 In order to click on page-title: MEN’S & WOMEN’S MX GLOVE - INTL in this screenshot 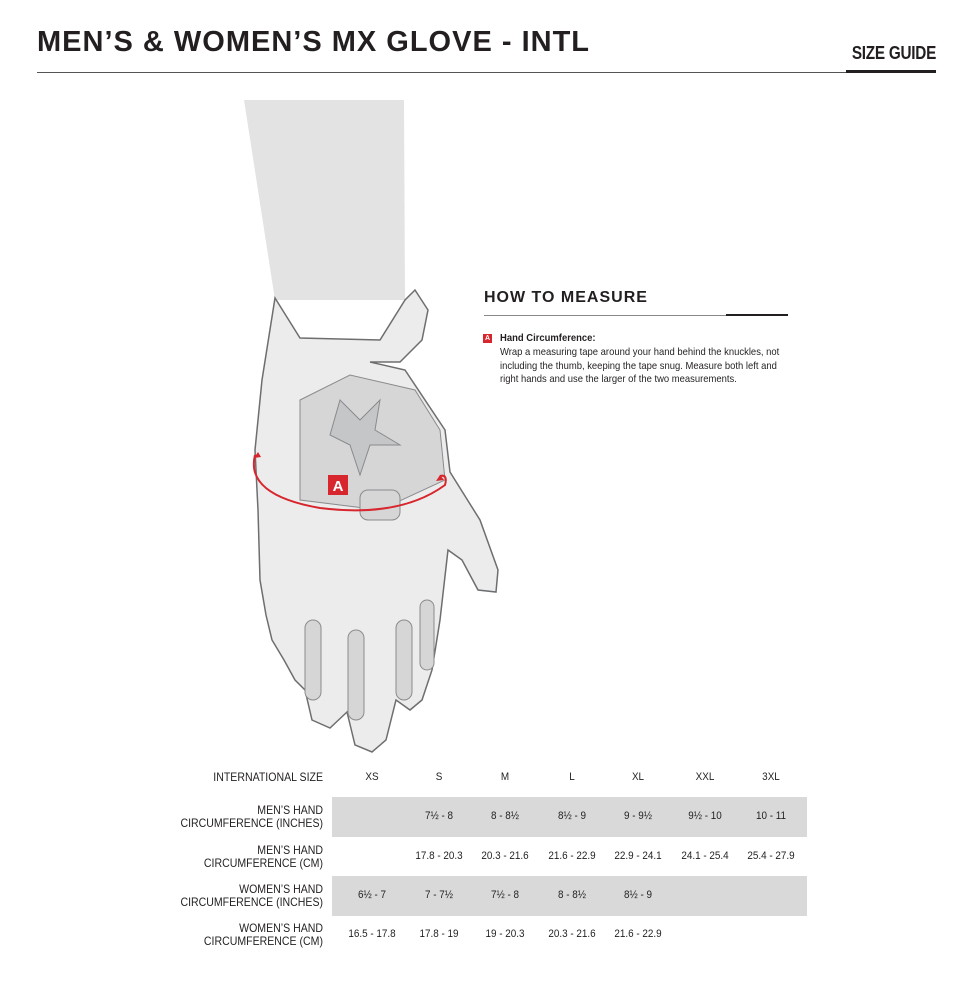, I will do `click(313, 42)`.